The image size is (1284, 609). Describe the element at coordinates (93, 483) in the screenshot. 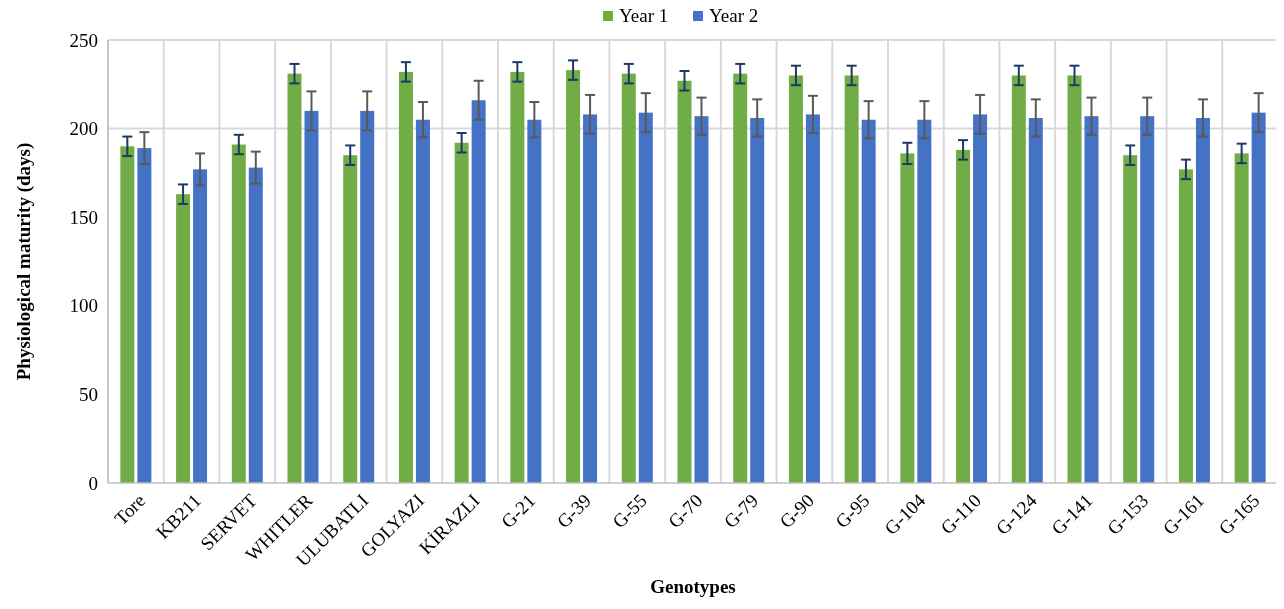

I see `y-tick-label: 0` at that location.